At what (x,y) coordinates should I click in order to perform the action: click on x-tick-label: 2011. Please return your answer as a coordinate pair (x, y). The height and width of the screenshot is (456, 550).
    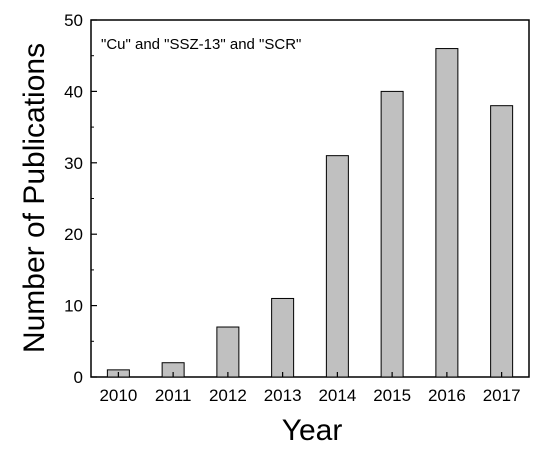
    Looking at the image, I should click on (173, 395).